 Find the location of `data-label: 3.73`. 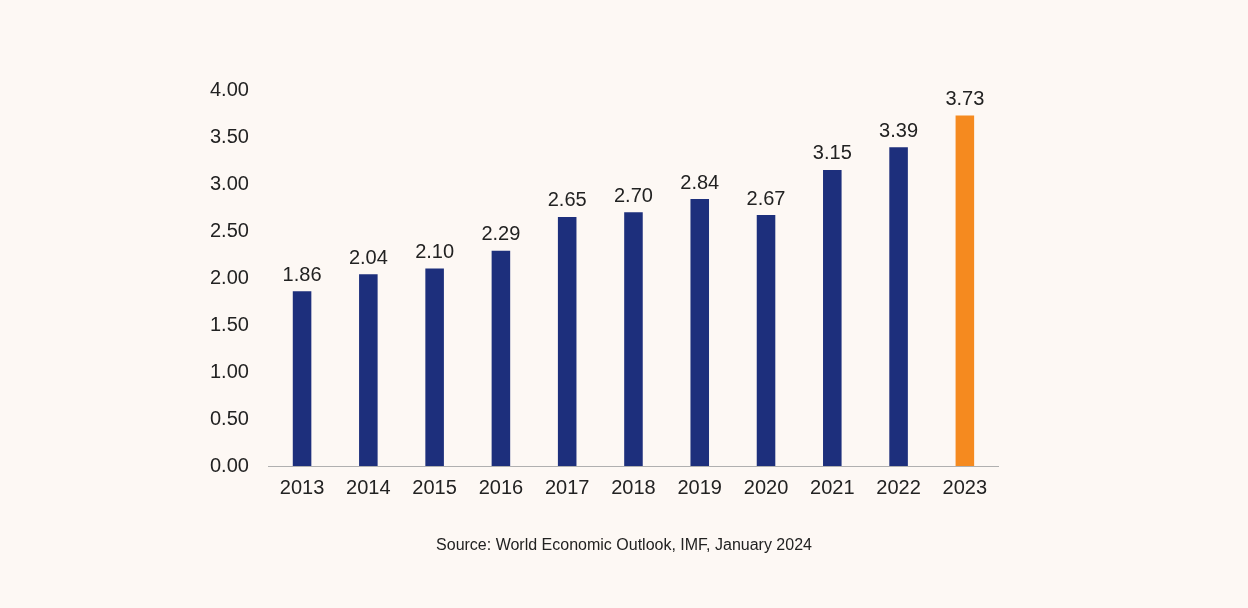

data-label: 3.73 is located at coordinates (965, 97).